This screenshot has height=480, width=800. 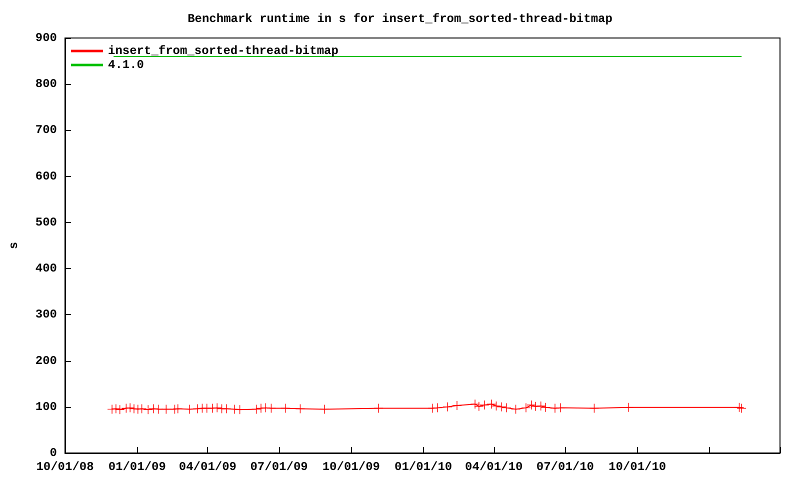 What do you see at coordinates (351, 467) in the screenshot?
I see `x-tick-label: 10/01/09` at bounding box center [351, 467].